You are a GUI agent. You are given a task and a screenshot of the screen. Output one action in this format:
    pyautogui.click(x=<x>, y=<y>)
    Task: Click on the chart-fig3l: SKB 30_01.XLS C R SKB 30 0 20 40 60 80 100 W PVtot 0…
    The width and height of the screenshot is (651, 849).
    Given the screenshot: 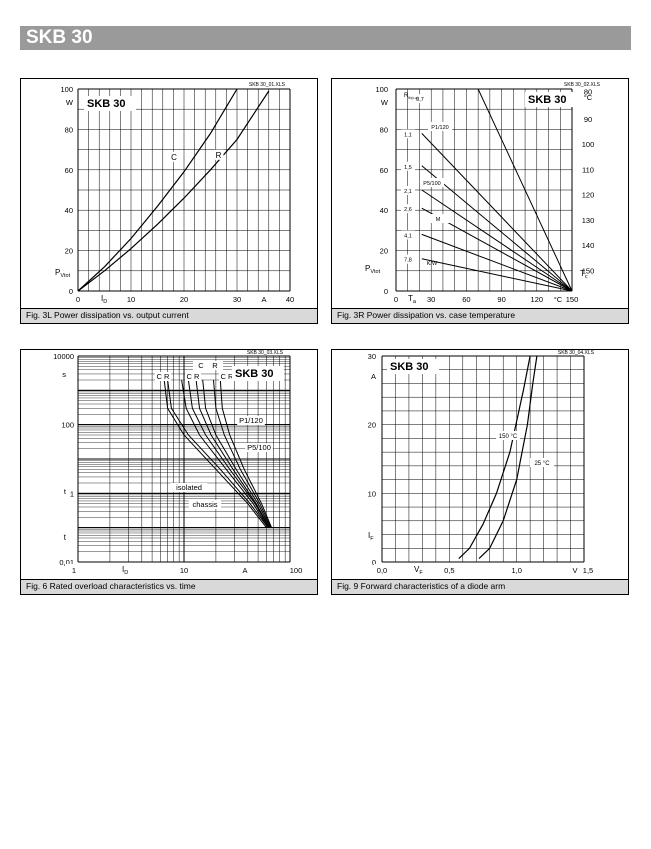 What is the action you would take?
    pyautogui.click(x=175, y=193)
    